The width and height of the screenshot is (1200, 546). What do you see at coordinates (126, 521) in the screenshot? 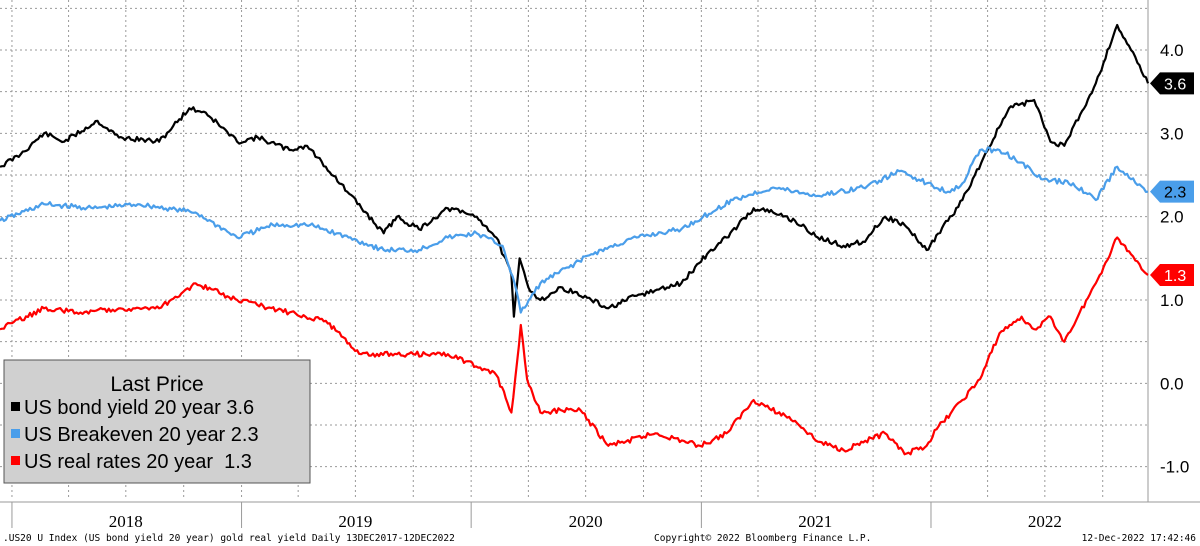
I see `x-tick-label: 2018` at bounding box center [126, 521].